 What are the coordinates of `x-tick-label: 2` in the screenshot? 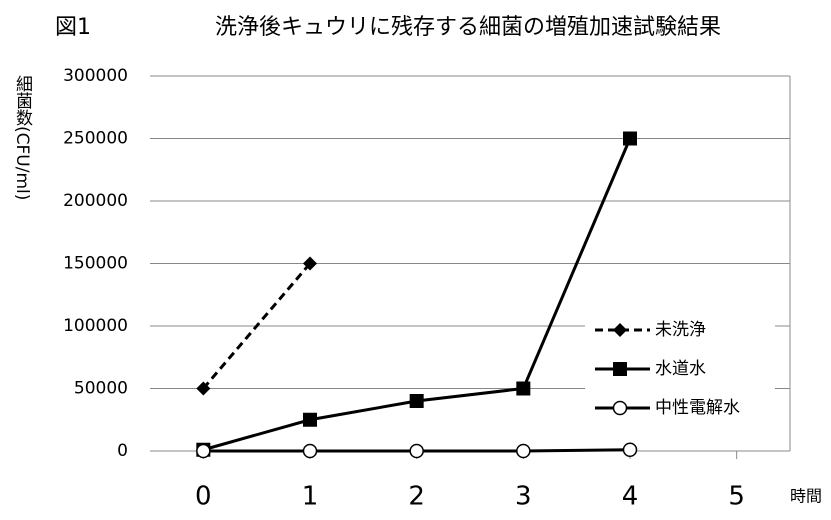 It's located at (416, 497).